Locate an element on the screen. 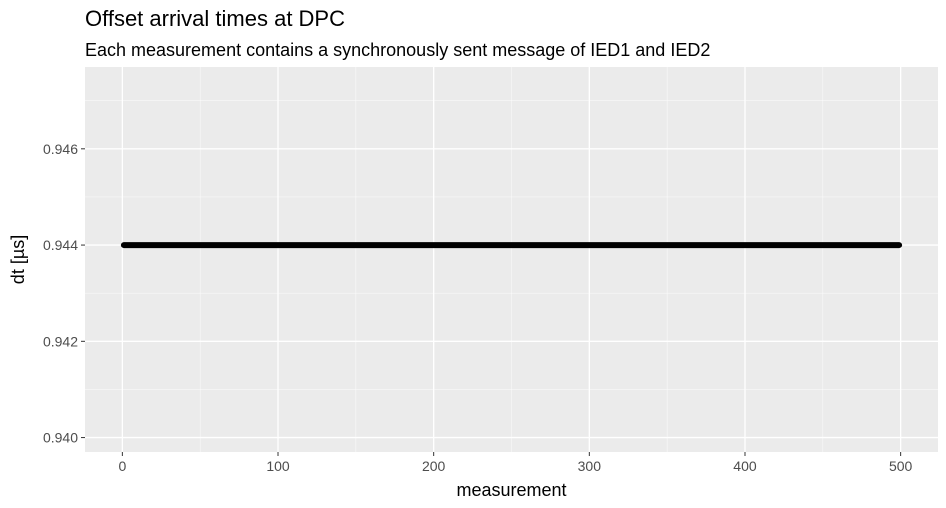 This screenshot has width=946, height=508. y-tick-label: 0.944 is located at coordinates (60, 245).